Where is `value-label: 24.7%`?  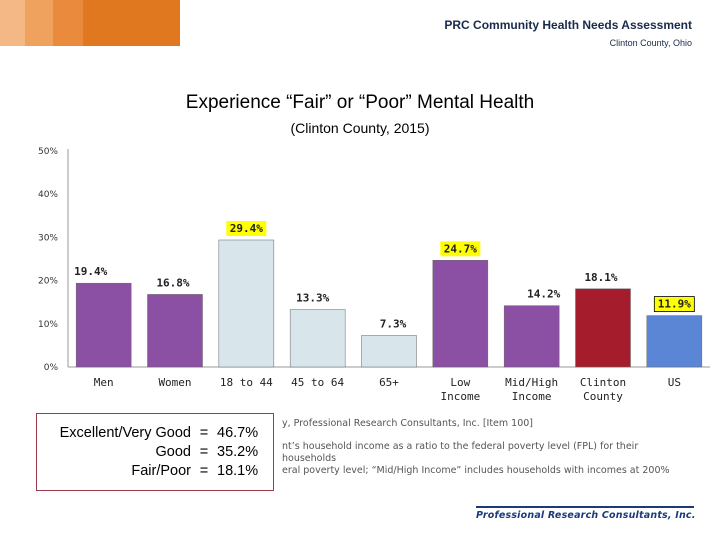 value-label: 24.7% is located at coordinates (460, 248).